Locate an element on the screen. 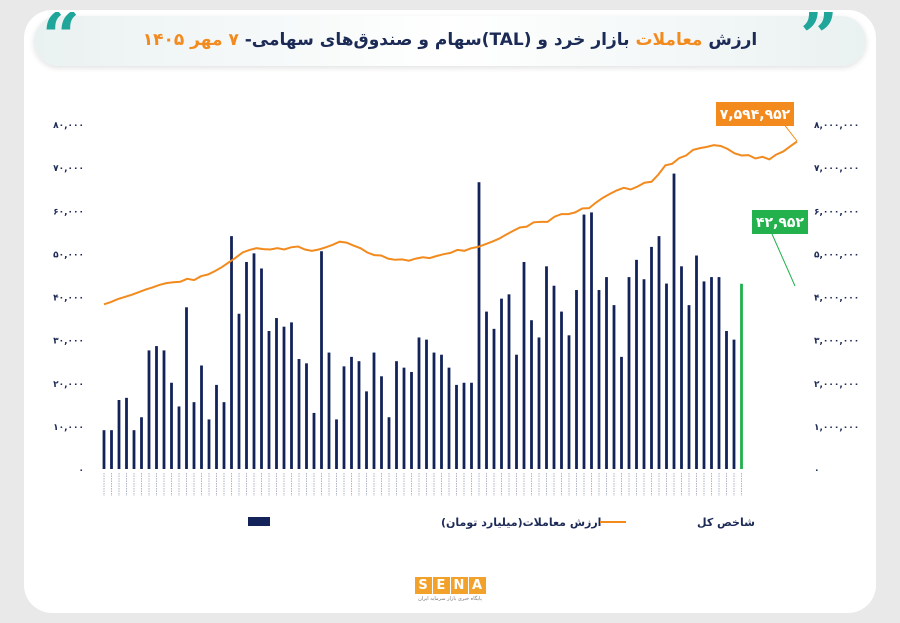  title-date: ۷ مهر ۱۴۰۵ is located at coordinates (190, 40).